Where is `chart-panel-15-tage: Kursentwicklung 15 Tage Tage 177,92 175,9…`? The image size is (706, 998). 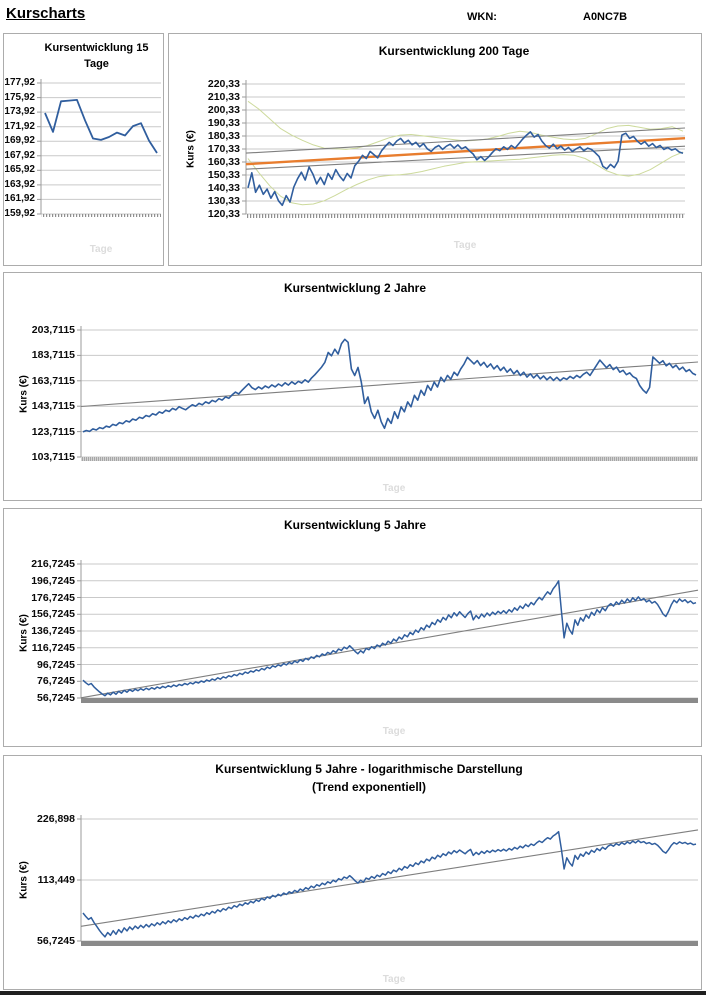
chart-panel-15-tage: Kursentwicklung 15 Tage Tage 177,92 175,9… is located at coordinates (83, 149).